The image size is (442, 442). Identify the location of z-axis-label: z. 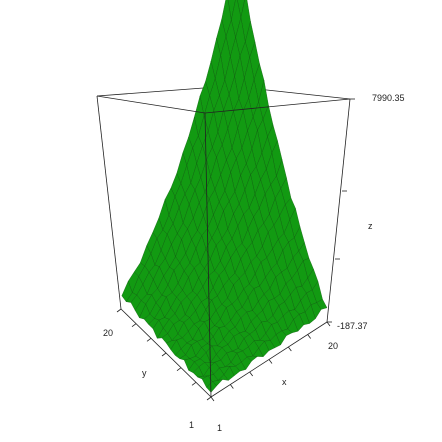
(370, 226).